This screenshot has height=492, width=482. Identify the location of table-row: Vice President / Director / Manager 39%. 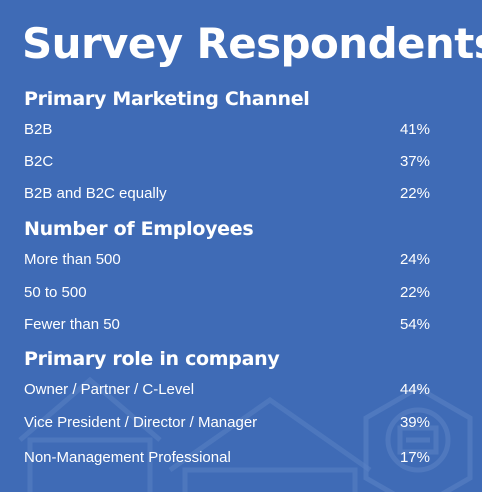
(241, 423).